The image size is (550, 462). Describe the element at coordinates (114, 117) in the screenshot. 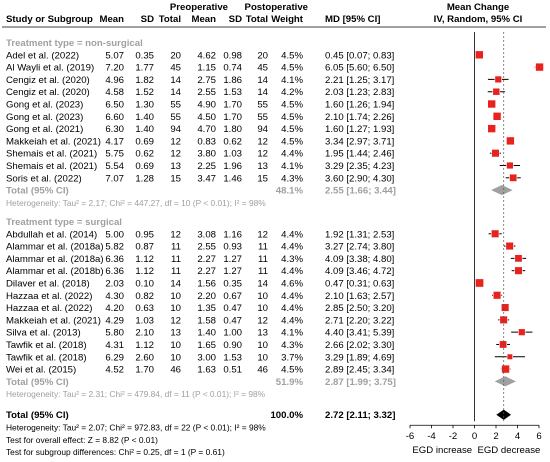

I see `pre-mean-value: 6.60` at that location.